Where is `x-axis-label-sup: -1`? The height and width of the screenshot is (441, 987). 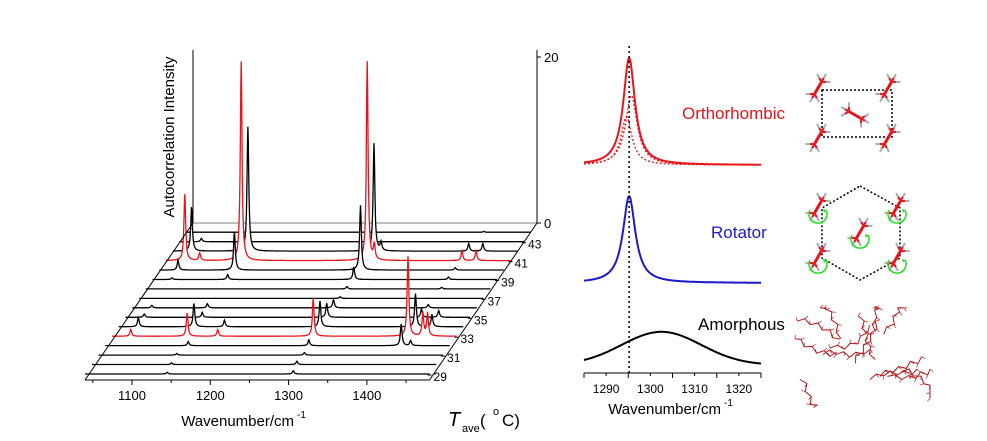
x-axis-label-sup: -1 is located at coordinates (301, 415).